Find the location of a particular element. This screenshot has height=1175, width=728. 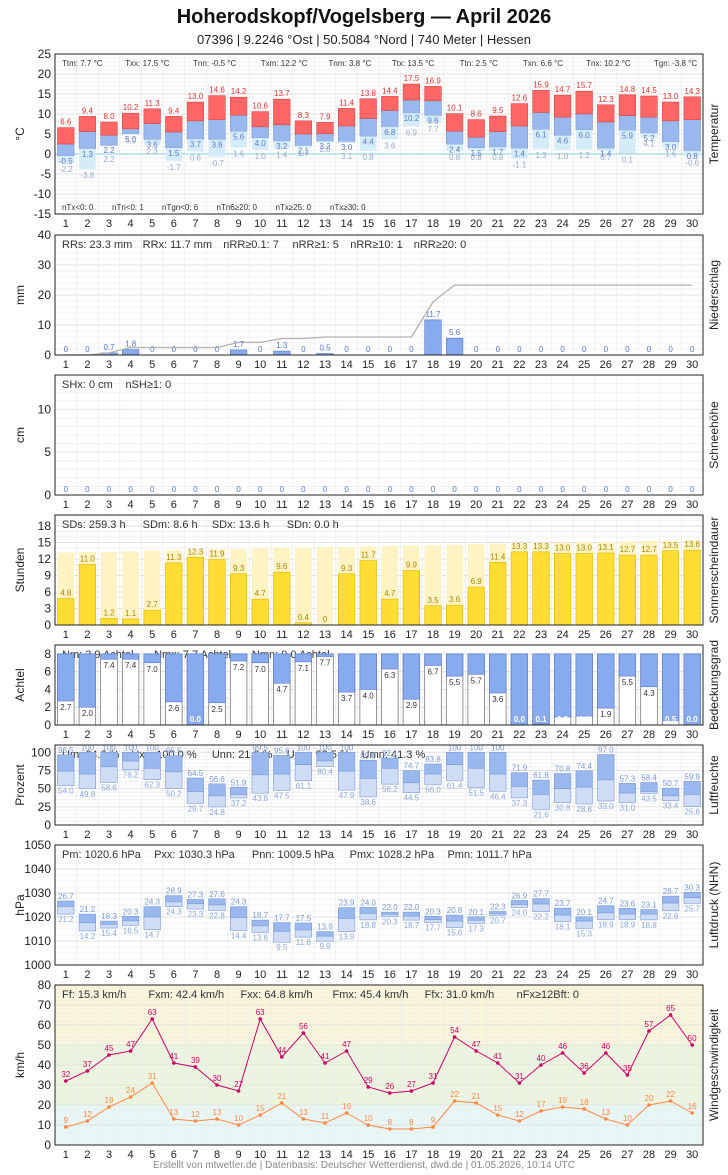

stat-text: nFx≥12Bft: 0 is located at coordinates (548, 995).